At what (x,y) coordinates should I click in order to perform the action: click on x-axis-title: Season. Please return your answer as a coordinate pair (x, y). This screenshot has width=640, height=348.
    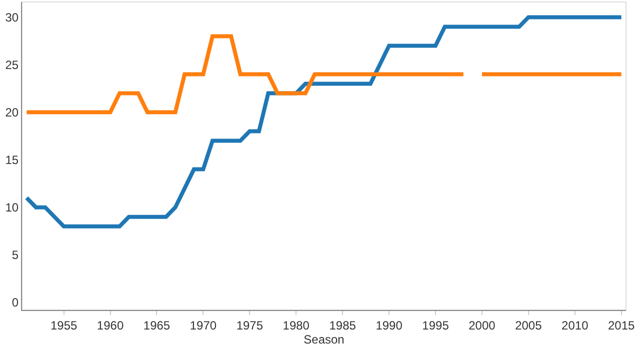
    Looking at the image, I should click on (324, 339).